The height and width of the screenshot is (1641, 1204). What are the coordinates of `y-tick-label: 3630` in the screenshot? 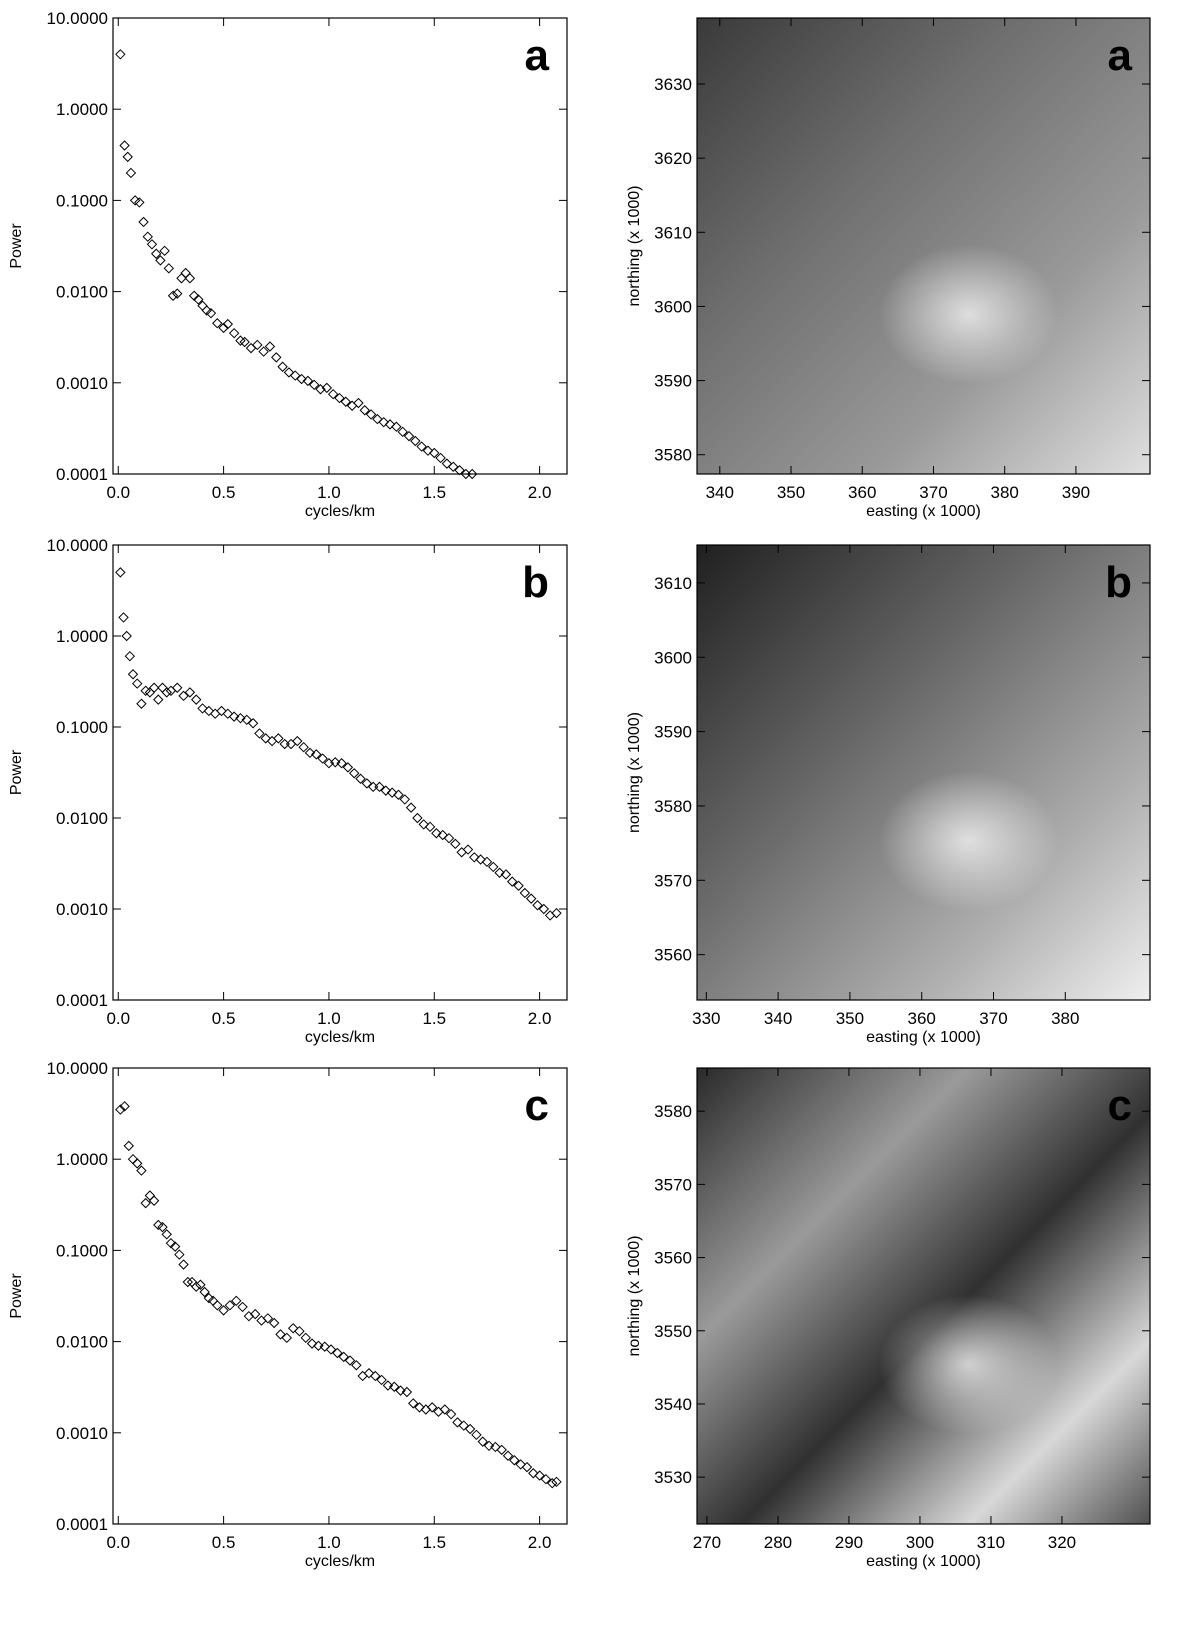 It's located at (673, 84).